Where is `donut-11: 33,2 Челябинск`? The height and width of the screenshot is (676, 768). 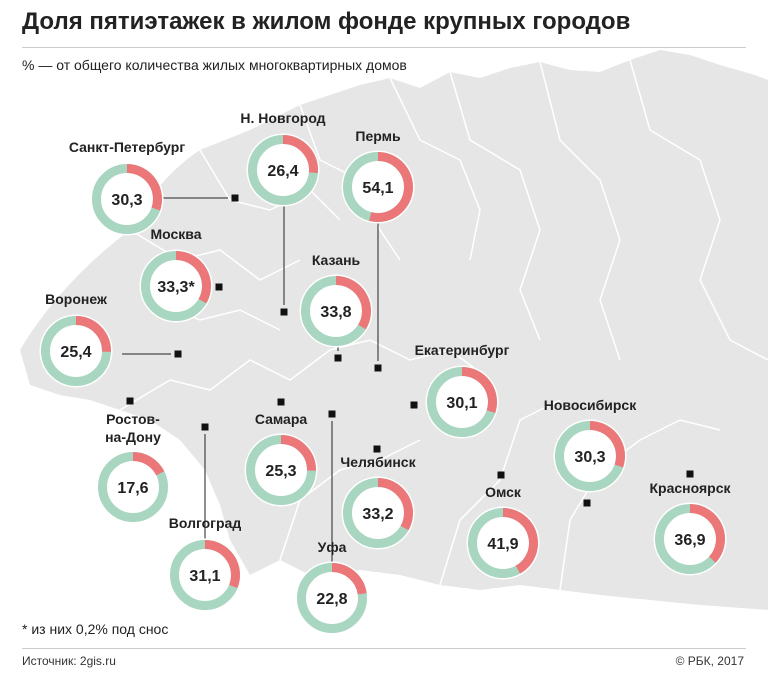
donut-11: 33,2 Челябинск is located at coordinates (378, 502).